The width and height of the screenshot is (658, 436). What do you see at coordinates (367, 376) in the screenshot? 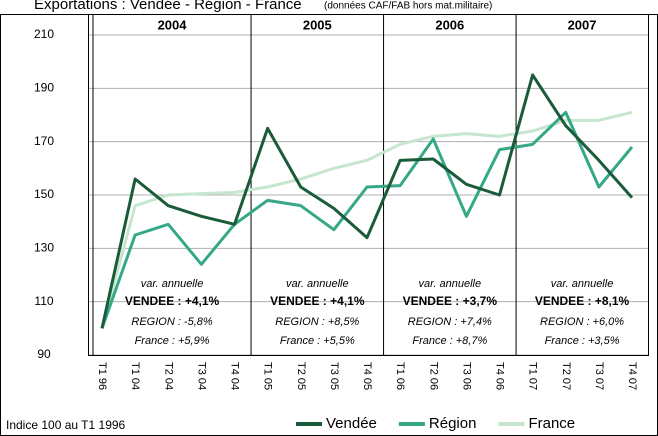
I see `x-tick-label: T4 05` at bounding box center [367, 376].